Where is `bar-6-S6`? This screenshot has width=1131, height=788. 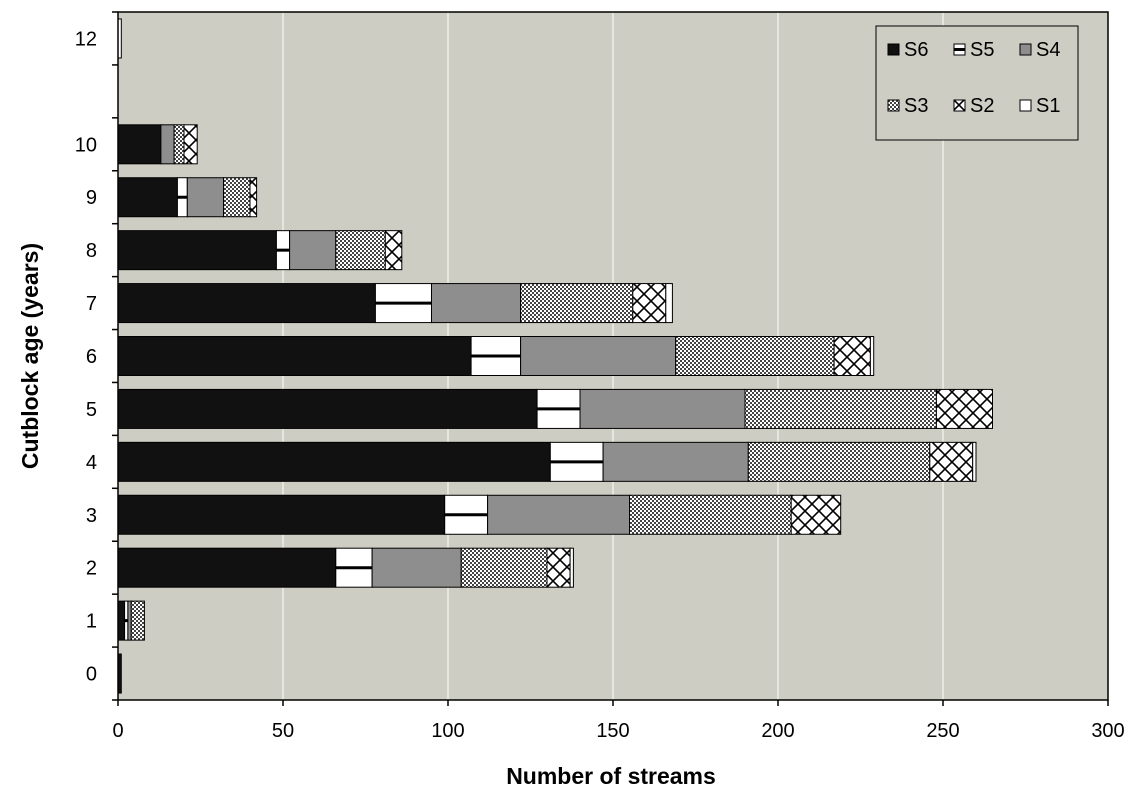
bar-6-S6 is located at coordinates (294, 356).